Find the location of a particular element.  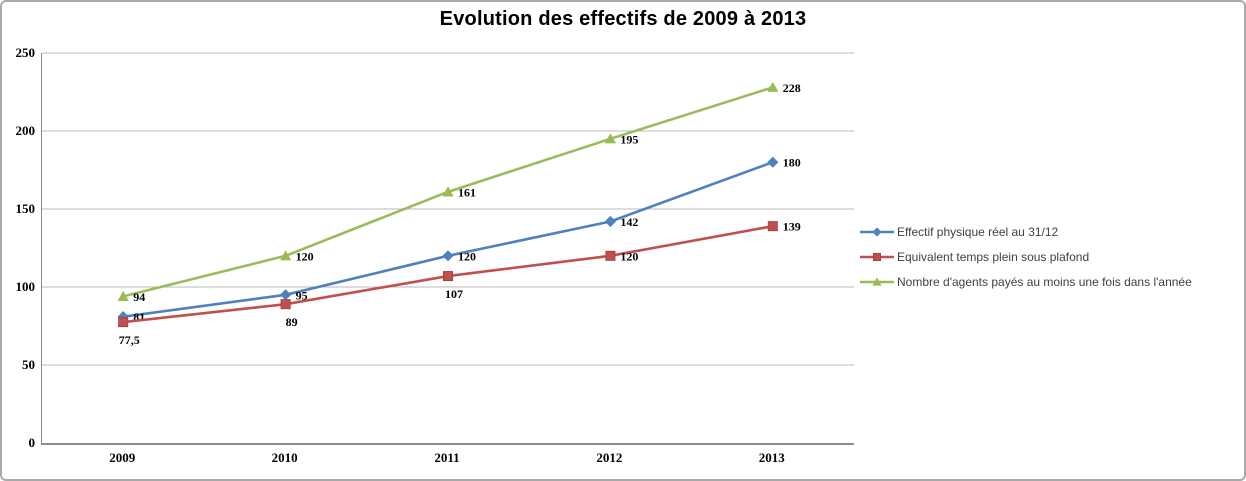

legend-item: Equivalent temps plein sous plafond is located at coordinates (1026, 256).